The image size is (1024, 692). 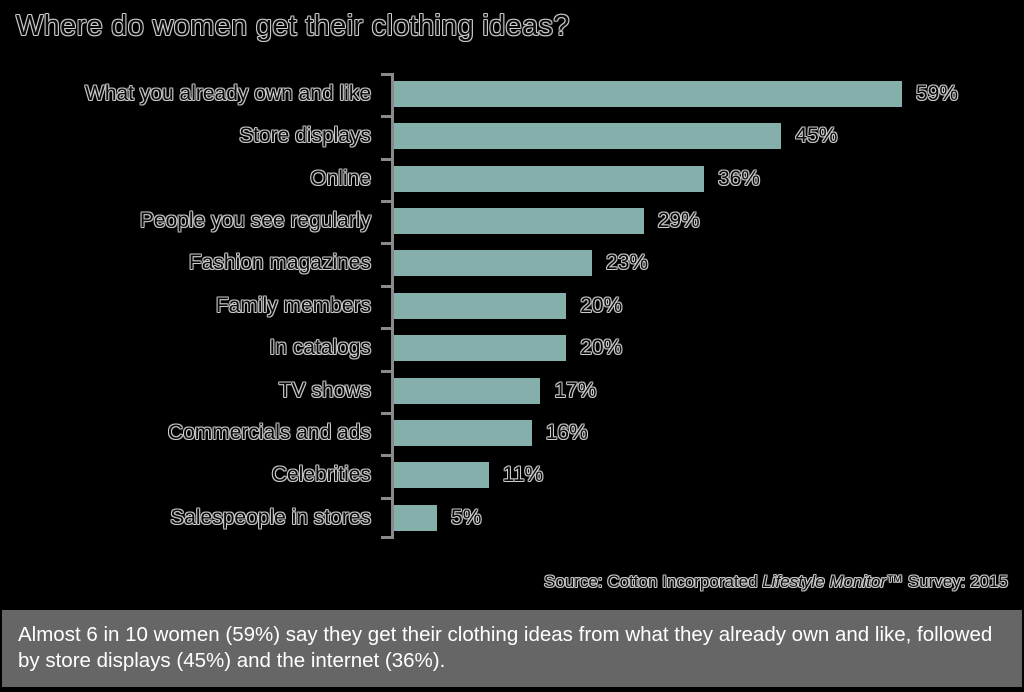 What do you see at coordinates (270, 517) in the screenshot?
I see `category-label: Salespeople in stores` at bounding box center [270, 517].